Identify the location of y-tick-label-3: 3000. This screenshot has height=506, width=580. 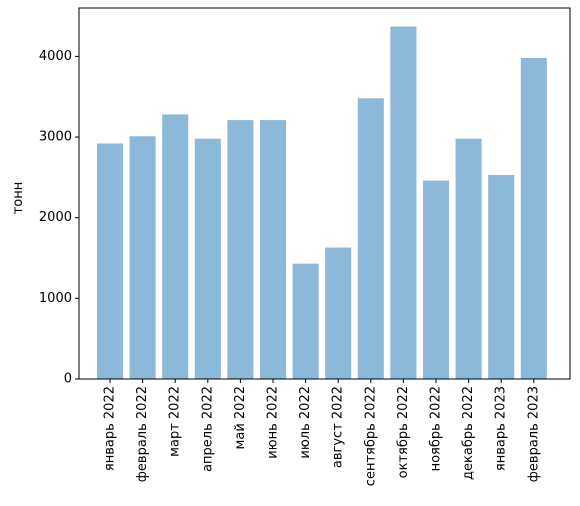
(55, 137).